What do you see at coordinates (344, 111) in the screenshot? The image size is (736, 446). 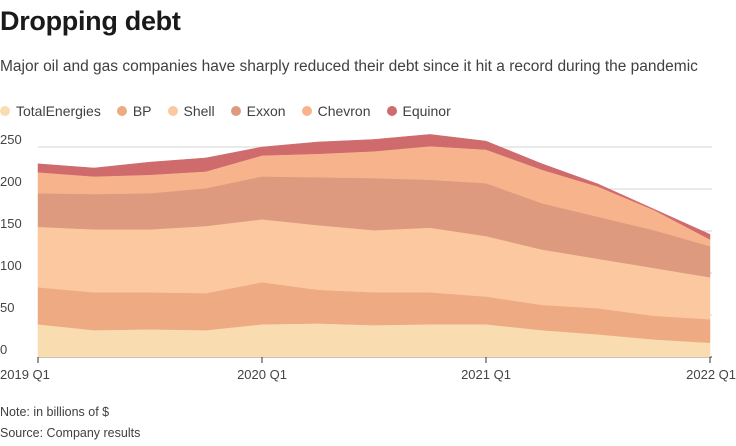 I see `legend-label: Chevron` at bounding box center [344, 111].